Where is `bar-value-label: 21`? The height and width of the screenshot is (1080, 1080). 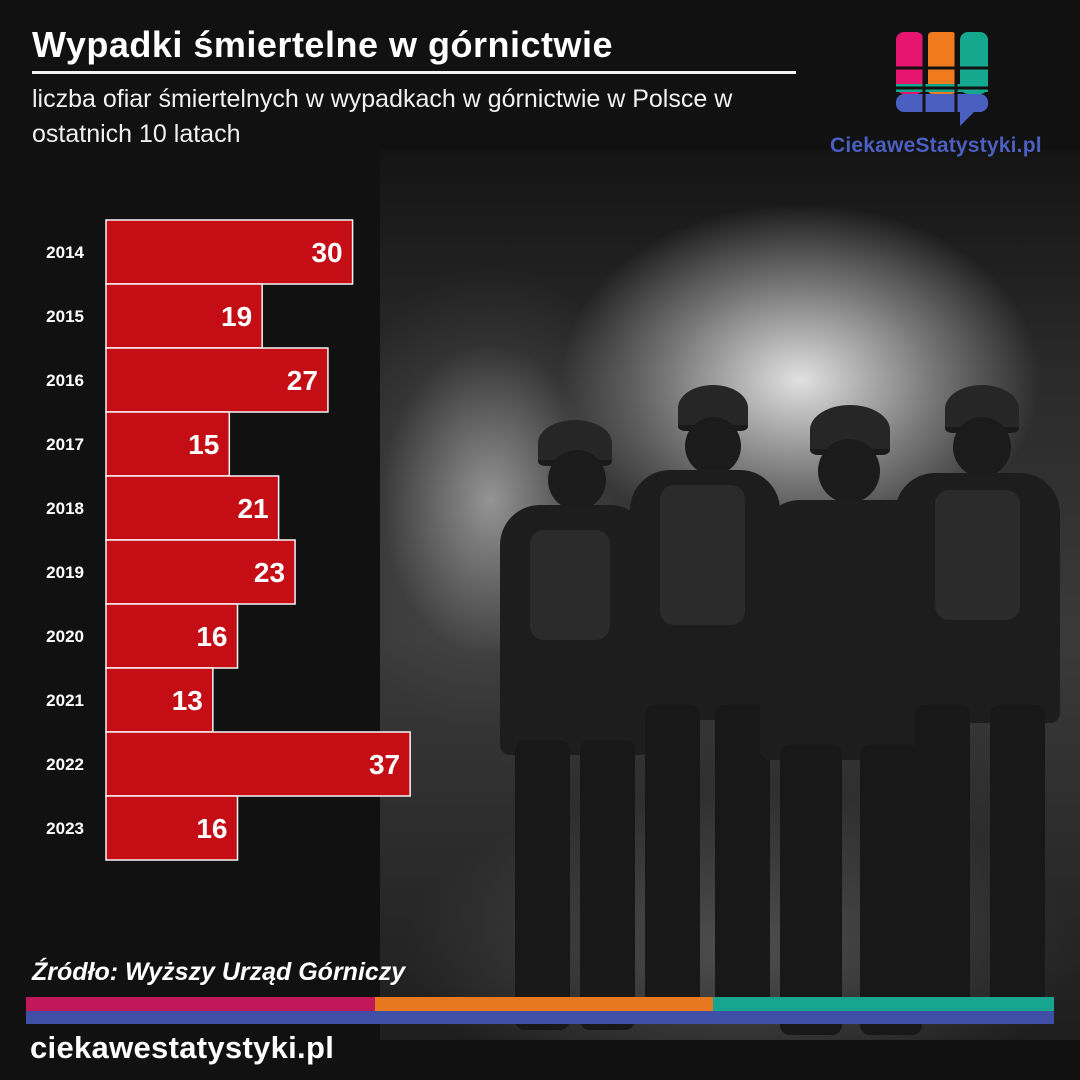
bar-value-label: 21 is located at coordinates (252, 508).